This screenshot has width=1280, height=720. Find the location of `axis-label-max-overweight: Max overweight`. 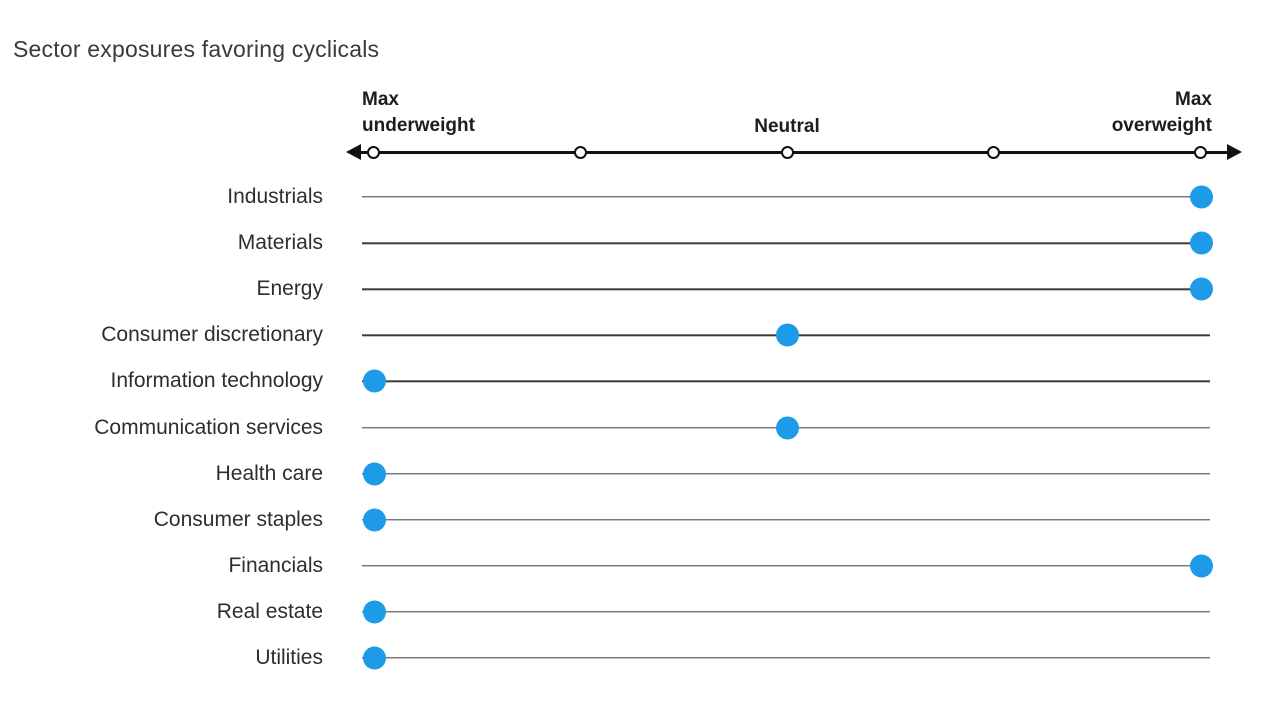

axis-label-max-overweight: Max overweight is located at coordinates (1161, 113).